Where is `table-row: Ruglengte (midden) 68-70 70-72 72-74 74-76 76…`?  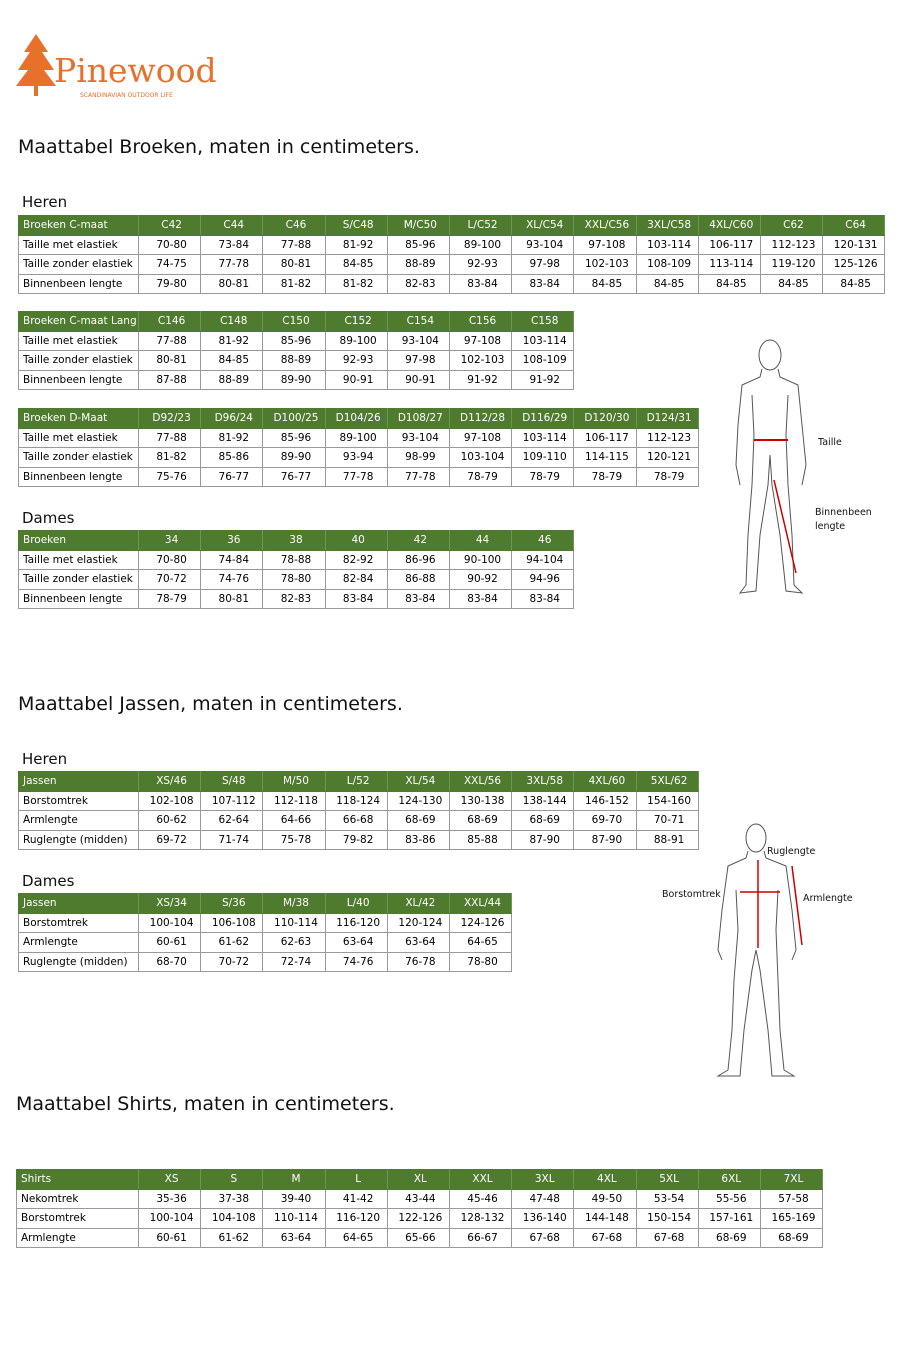
table-row: Ruglengte (midden) 68-70 70-72 72-74 74-76 76… is located at coordinates (265, 961).